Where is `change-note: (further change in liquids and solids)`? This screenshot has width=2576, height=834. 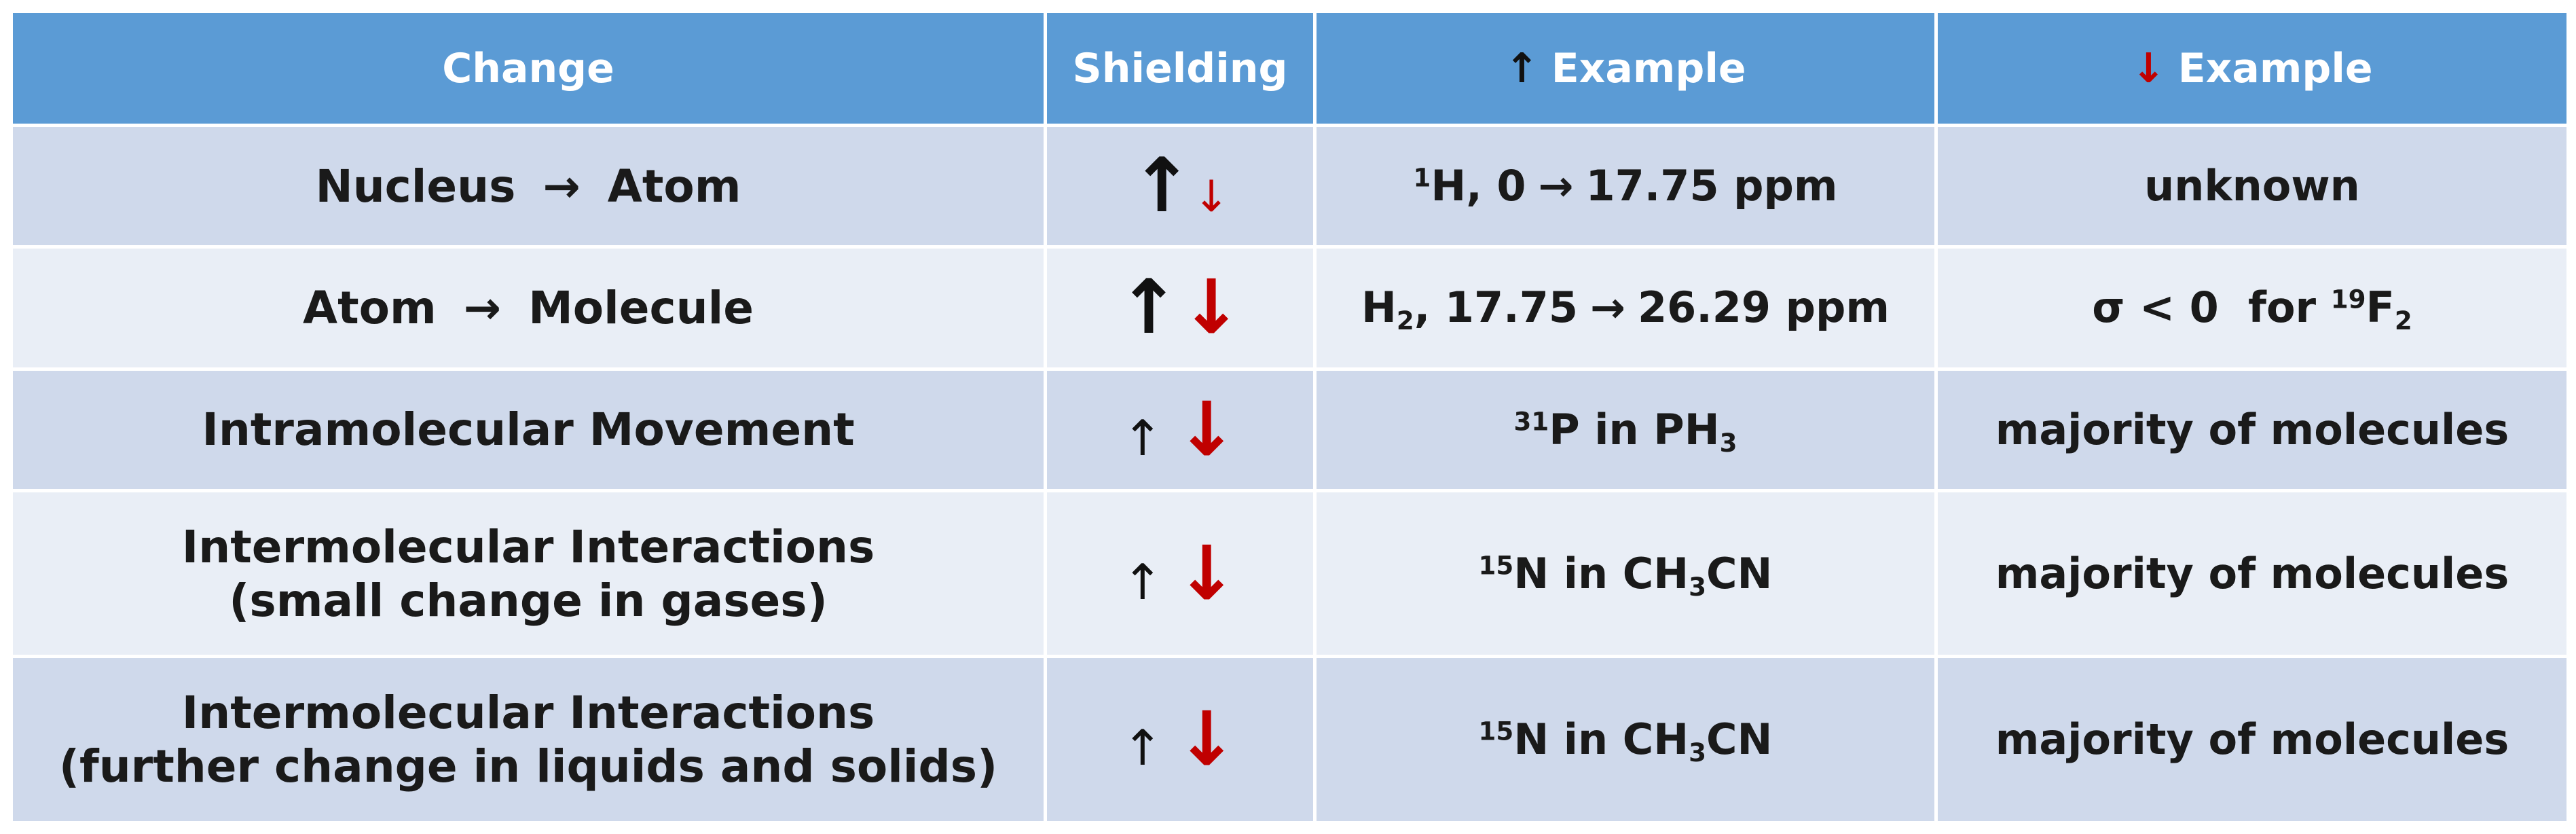
change-note: (further change in liquids and solids) is located at coordinates (528, 766).